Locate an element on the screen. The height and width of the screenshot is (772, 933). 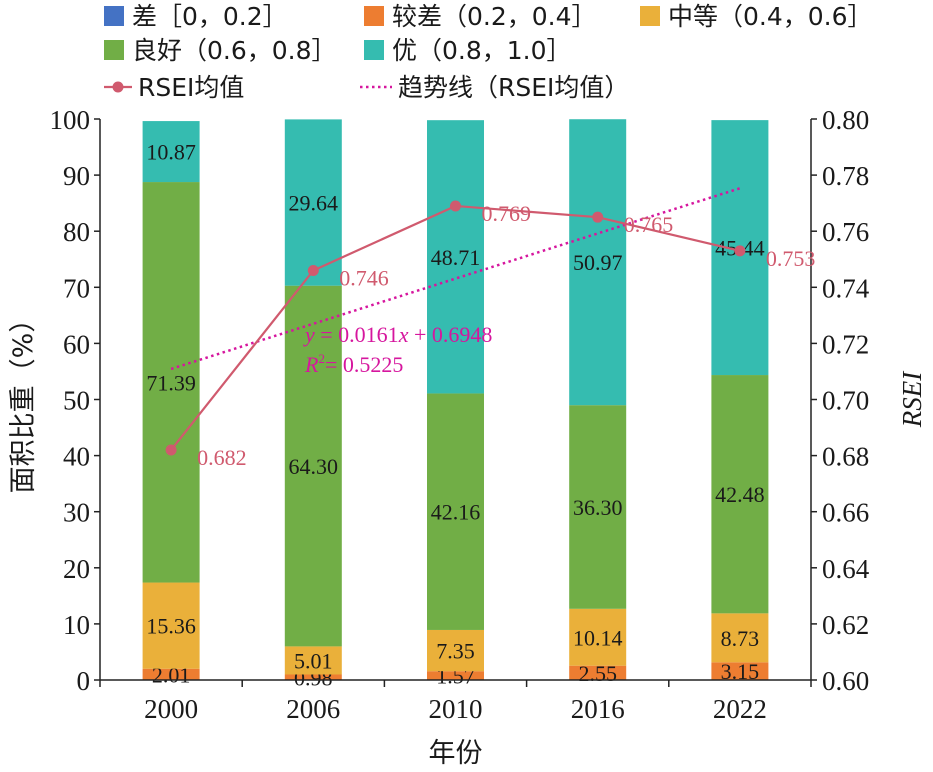
legend-swatch-s3 is located at coordinates (114, 50).